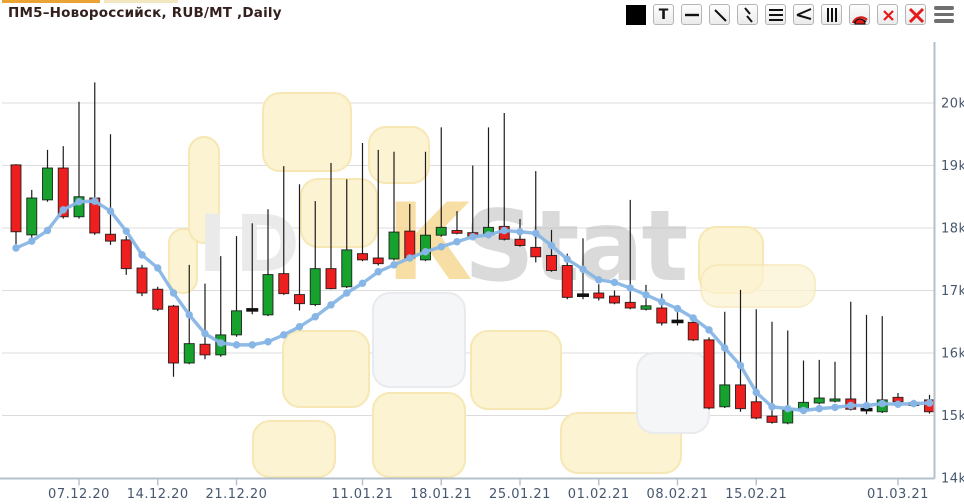 The width and height of the screenshot is (964, 504). Describe the element at coordinates (756, 494) in the screenshot. I see `svg-text: 15.02.21` at that location.